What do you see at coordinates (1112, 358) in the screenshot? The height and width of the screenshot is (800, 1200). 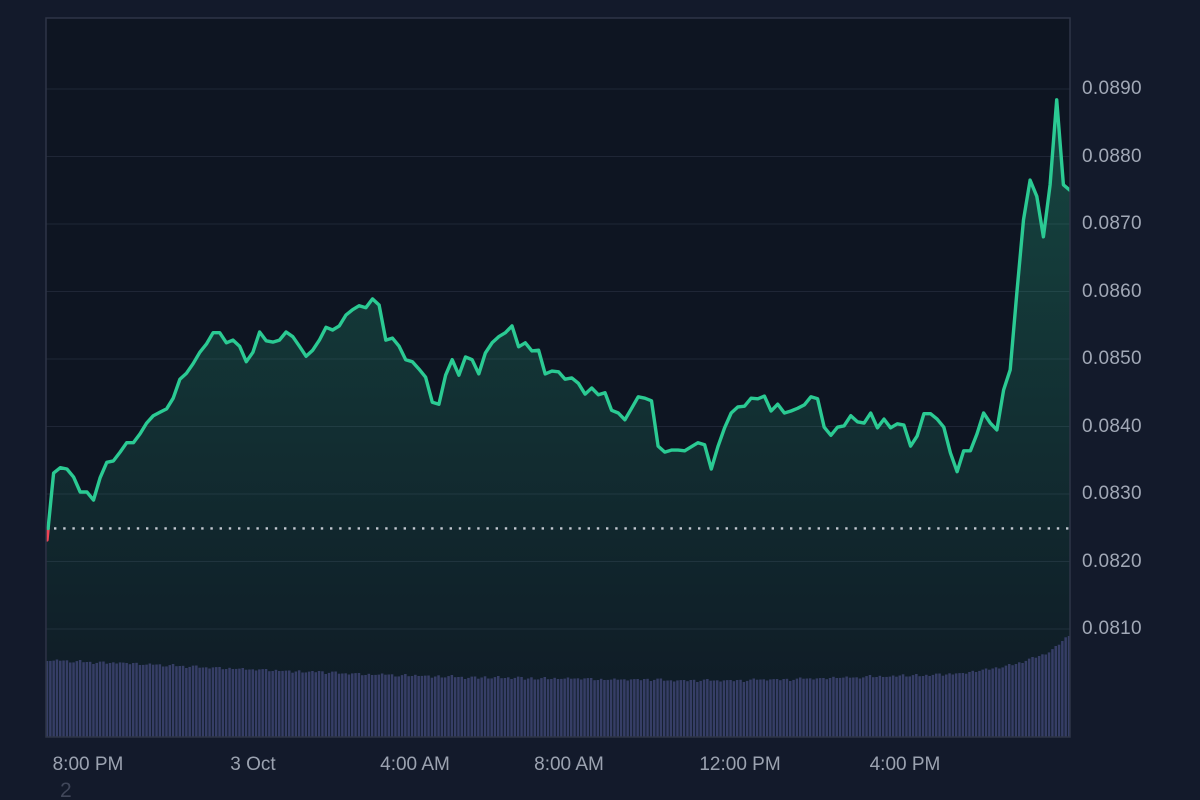 I see `y-axis-label: 0.0850` at bounding box center [1112, 358].